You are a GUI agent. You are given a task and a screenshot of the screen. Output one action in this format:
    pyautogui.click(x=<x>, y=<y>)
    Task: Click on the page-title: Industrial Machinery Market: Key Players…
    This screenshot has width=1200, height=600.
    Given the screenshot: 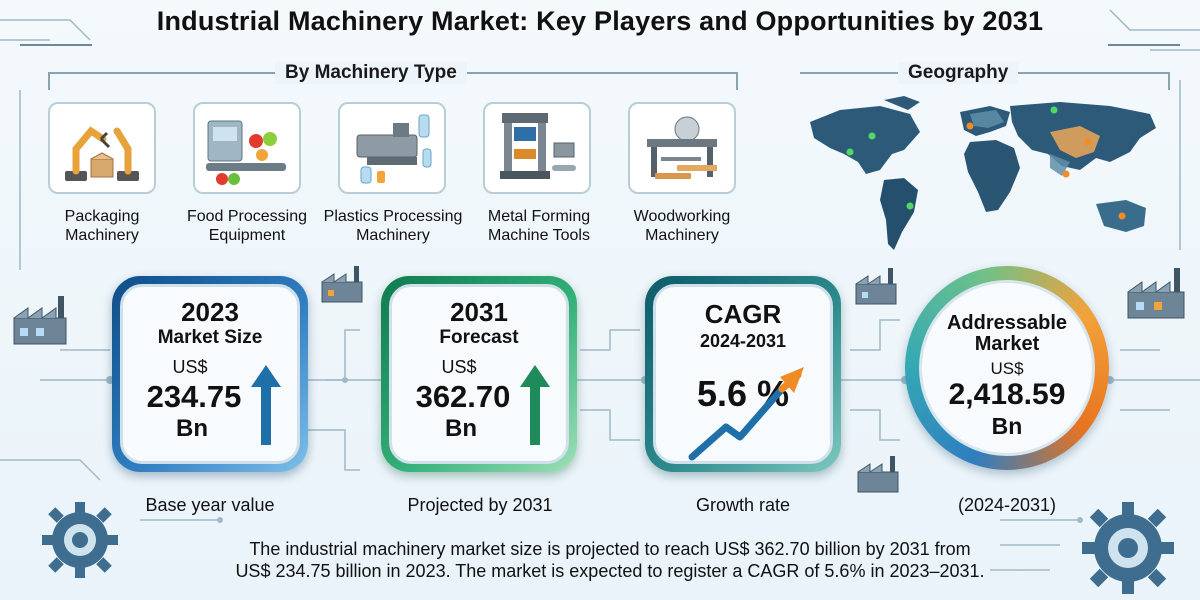 What is the action you would take?
    pyautogui.click(x=600, y=21)
    